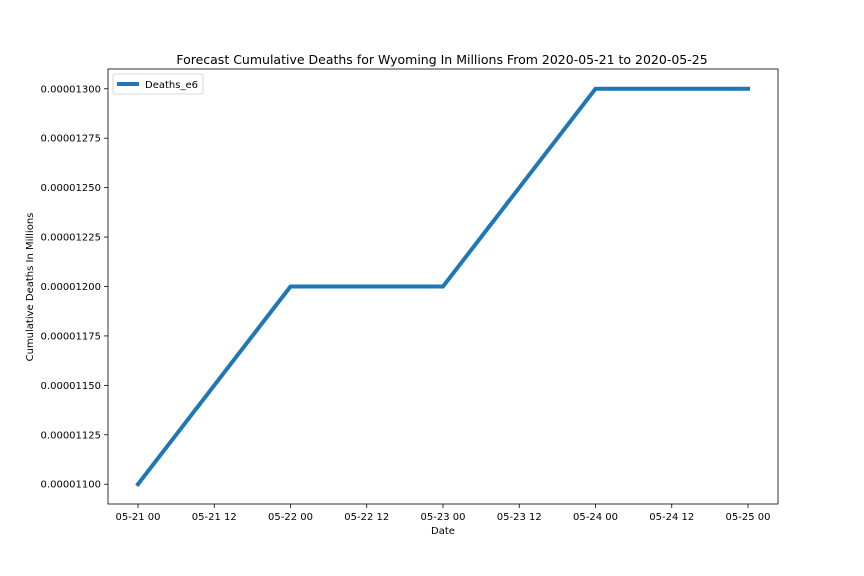 The width and height of the screenshot is (864, 576). What do you see at coordinates (519, 517) in the screenshot?
I see `x-tick-label: 05-23 12` at bounding box center [519, 517].